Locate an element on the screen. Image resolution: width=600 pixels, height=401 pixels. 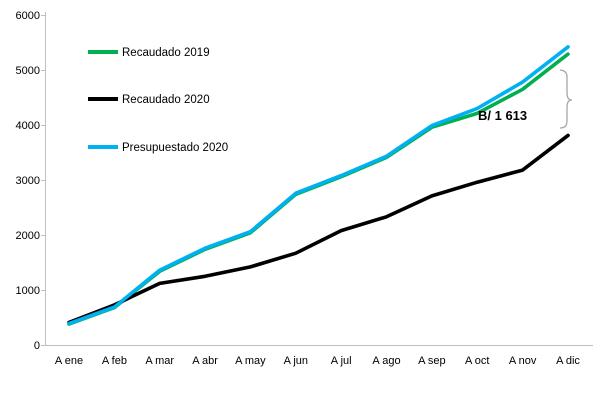
x-tick-label: A jun is located at coordinates (296, 361).